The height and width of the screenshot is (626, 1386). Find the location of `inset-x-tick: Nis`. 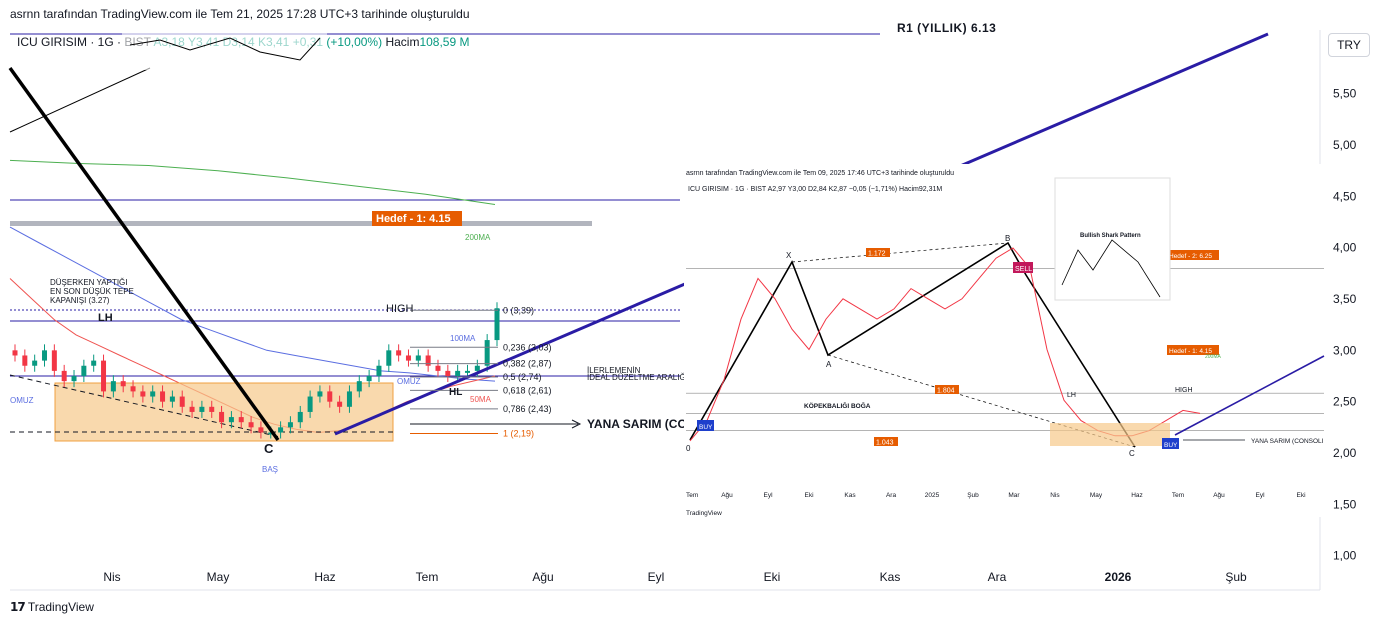

inset-x-tick: Nis is located at coordinates (1055, 495).